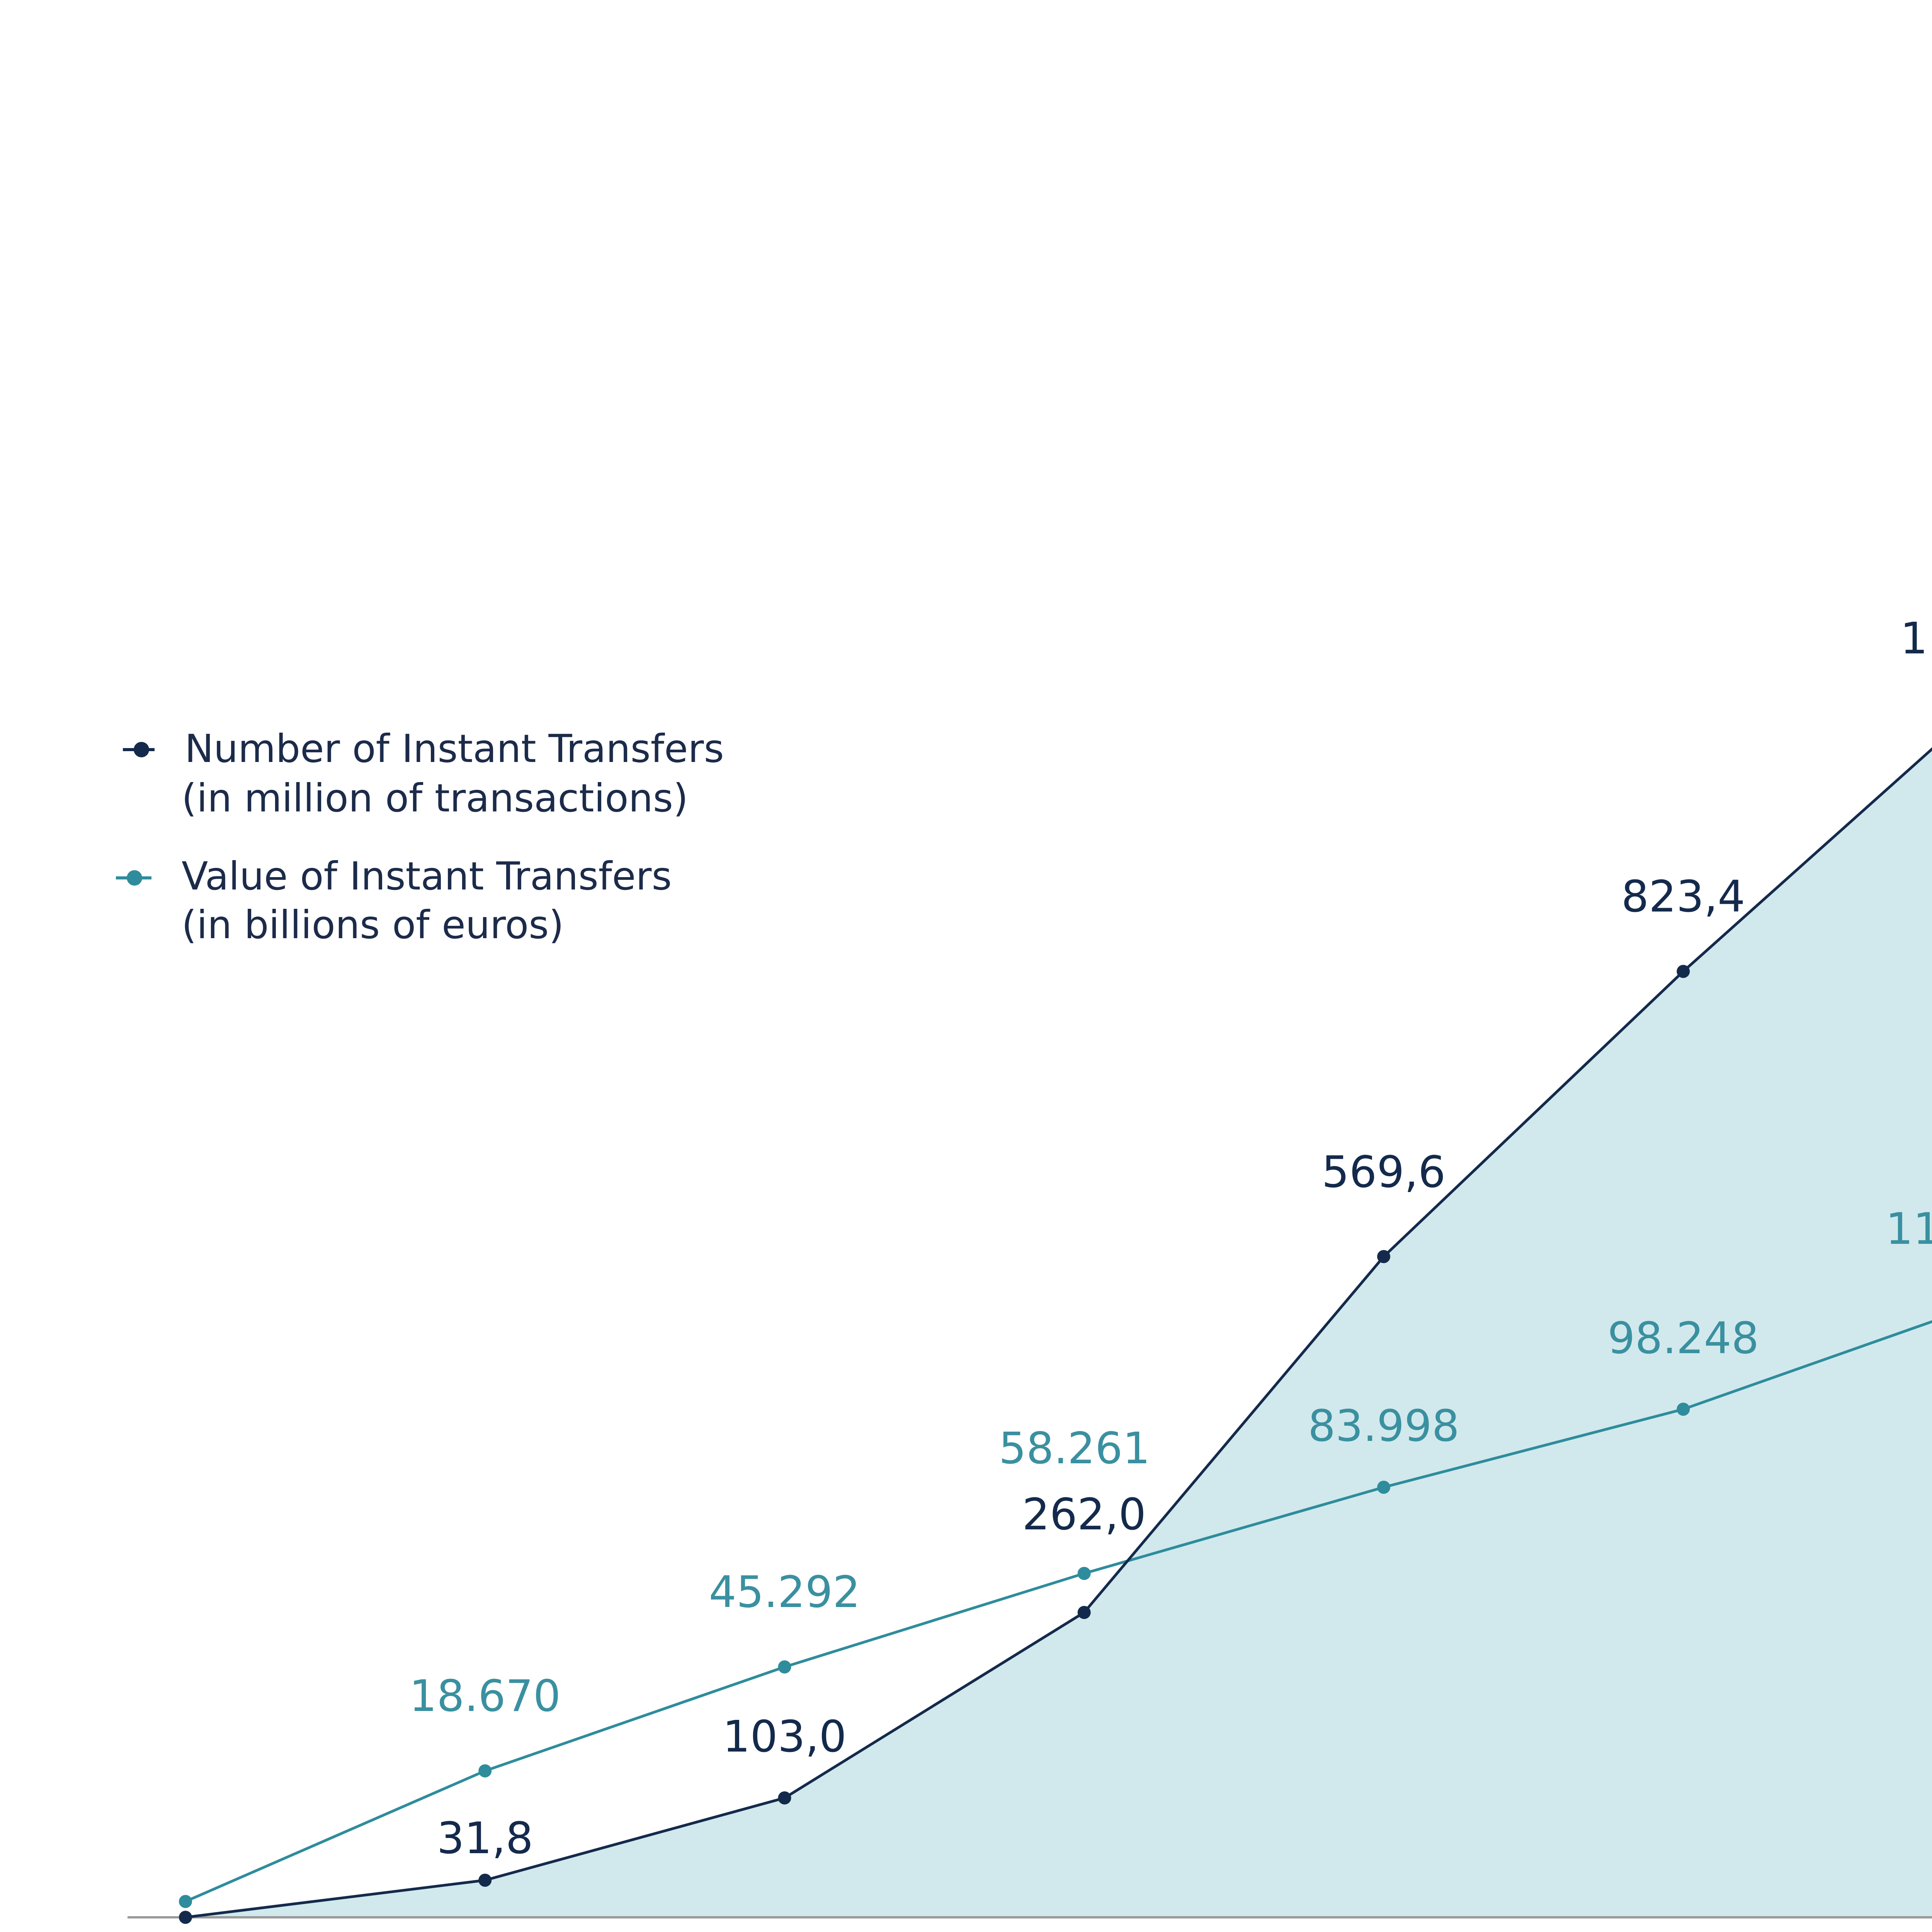 The height and width of the screenshot is (1932, 1932). What do you see at coordinates (1909, 1229) in the screenshot?
I see `value-data-label: 119.432` at bounding box center [1909, 1229].